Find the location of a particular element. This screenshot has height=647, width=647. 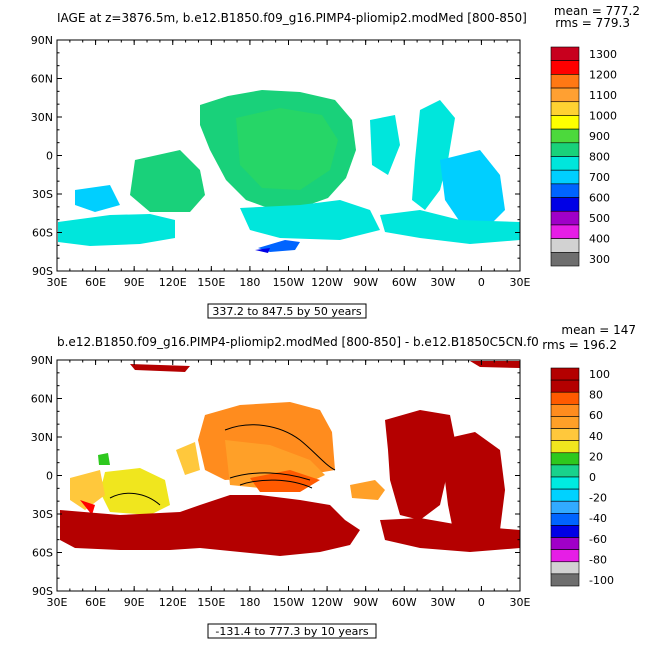

colorbar-label: 700 is located at coordinates (599, 177).